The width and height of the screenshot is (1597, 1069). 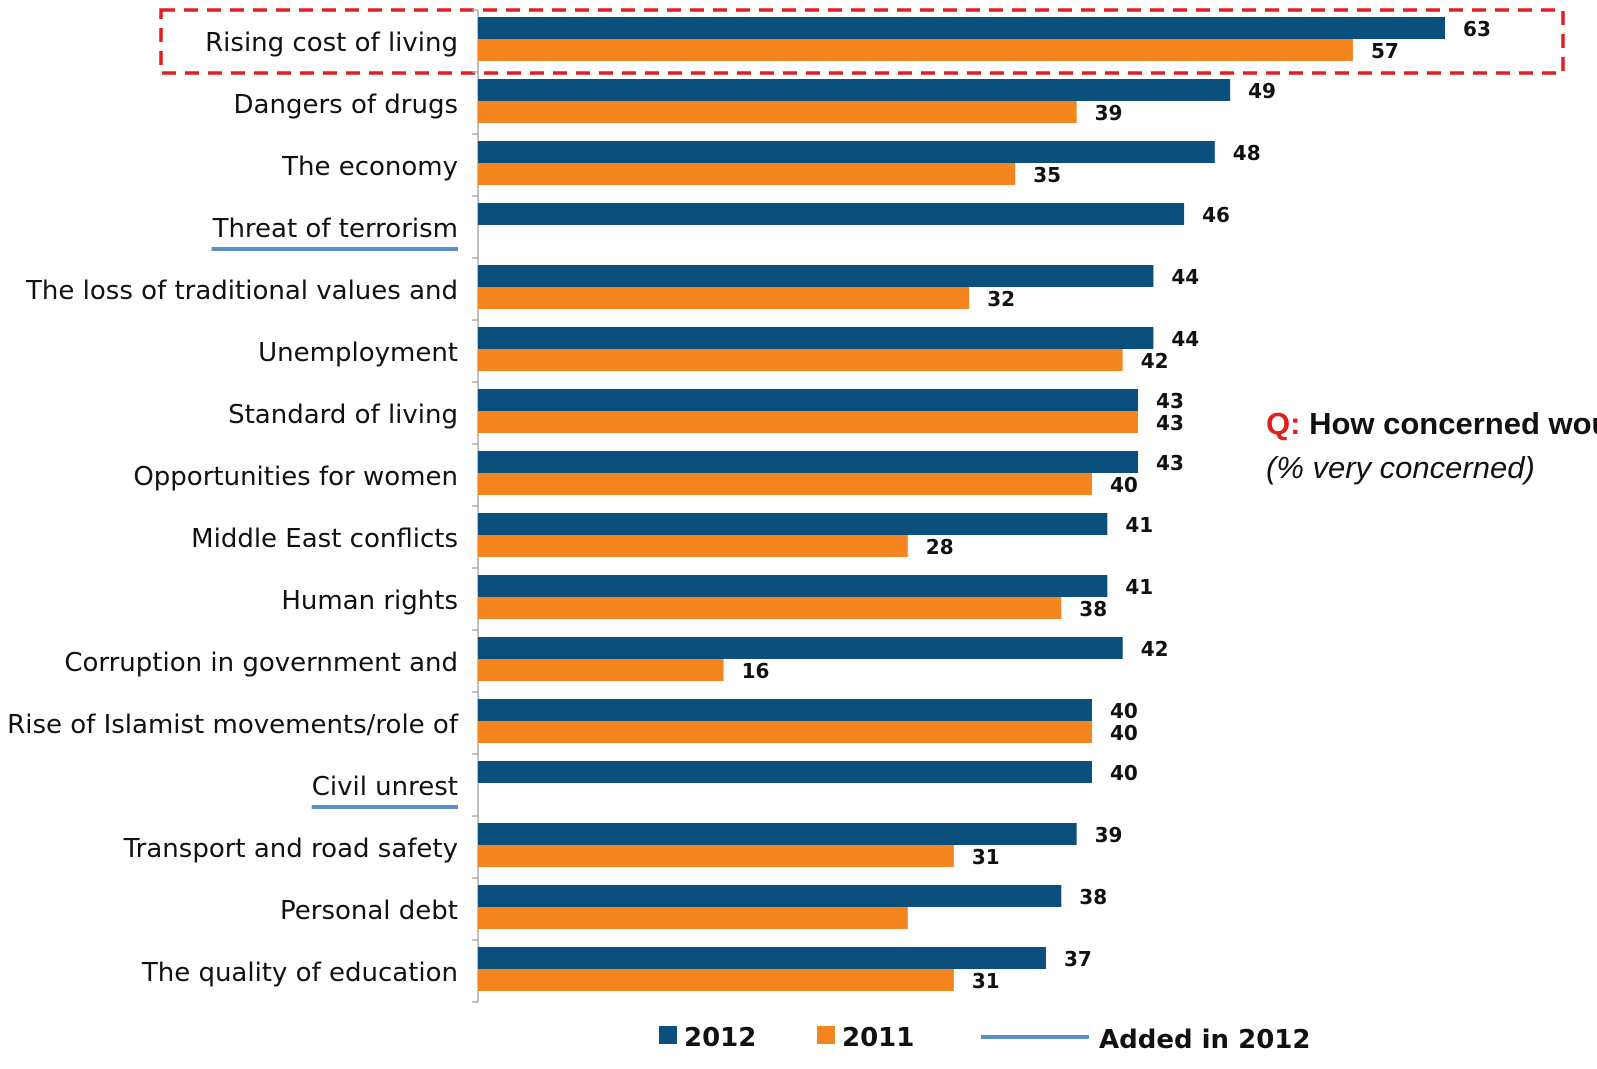 I want to click on category-label: Human rights, so click(x=369, y=601).